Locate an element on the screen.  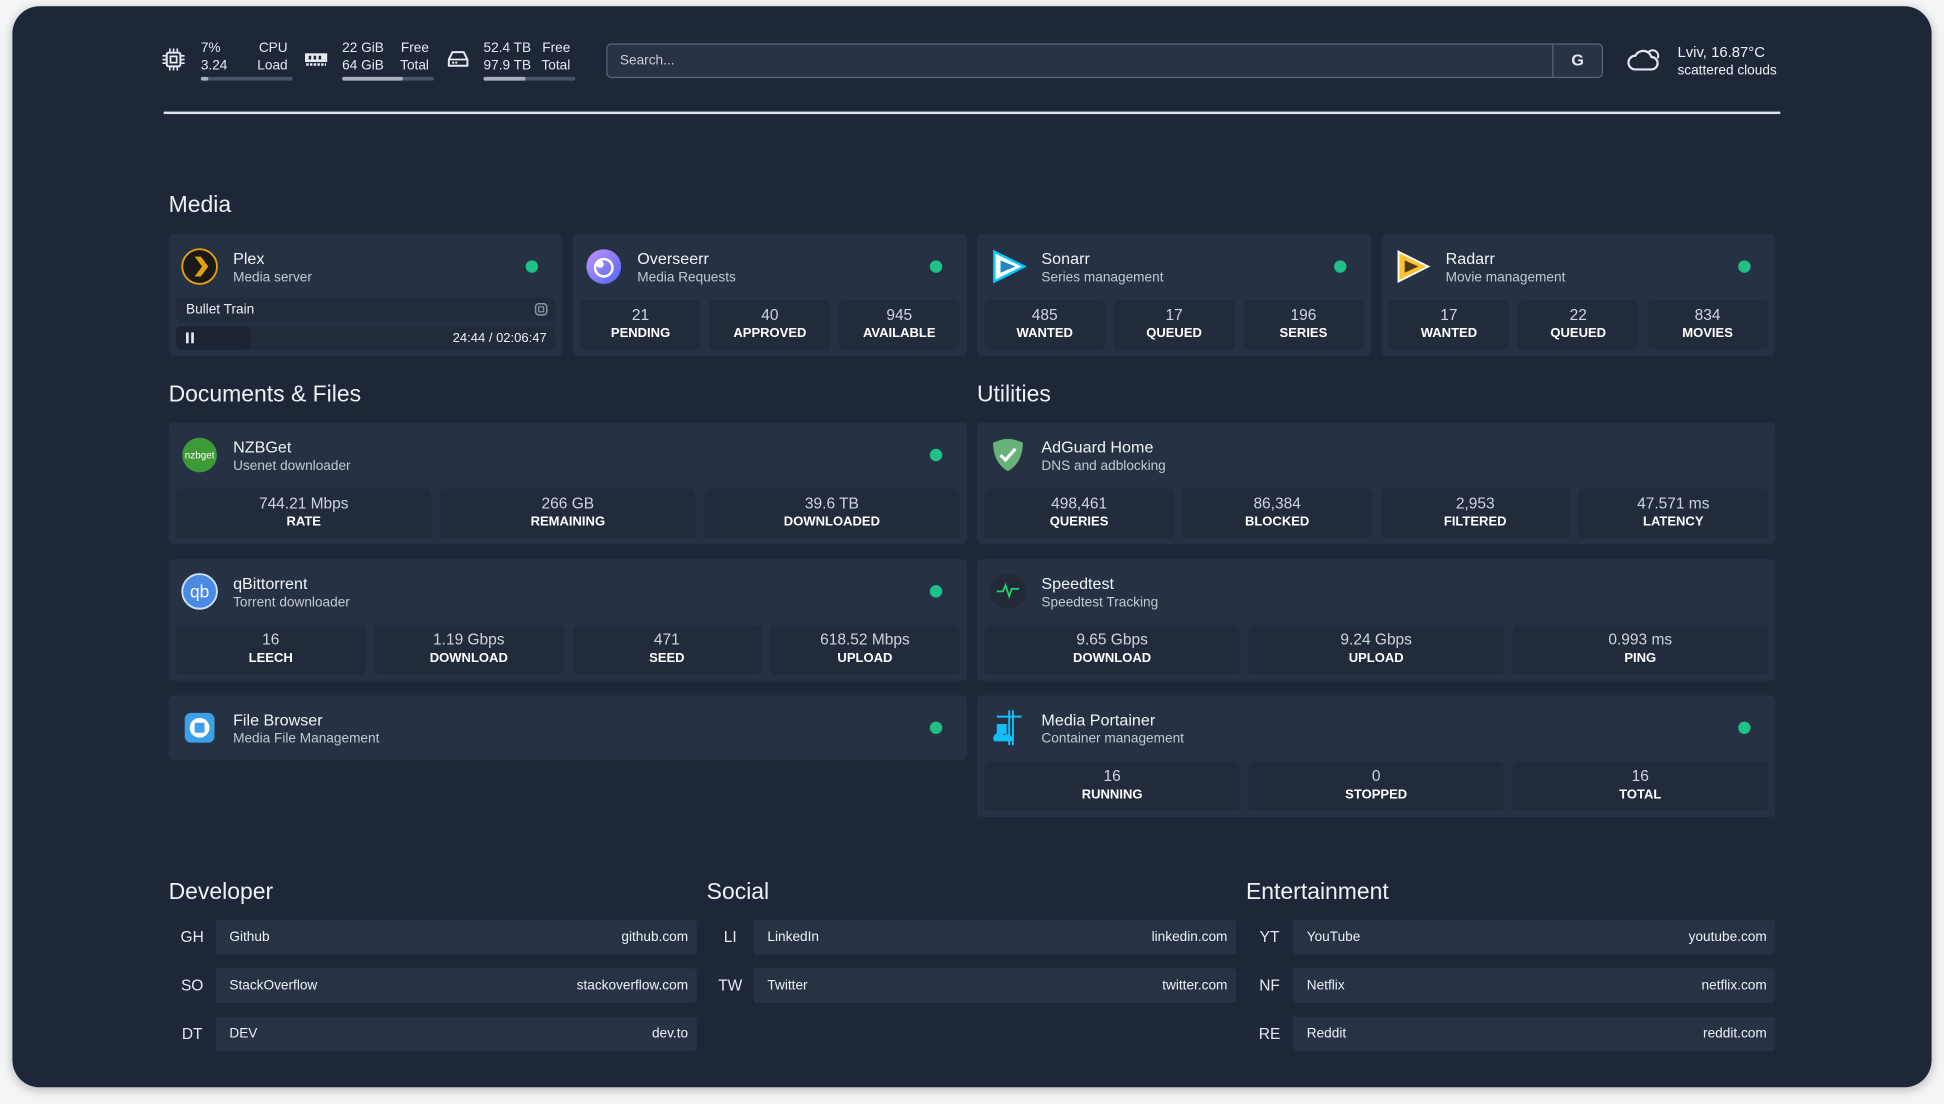
service-card-filebrowser: File Browser Media File Management is located at coordinates (568, 727).